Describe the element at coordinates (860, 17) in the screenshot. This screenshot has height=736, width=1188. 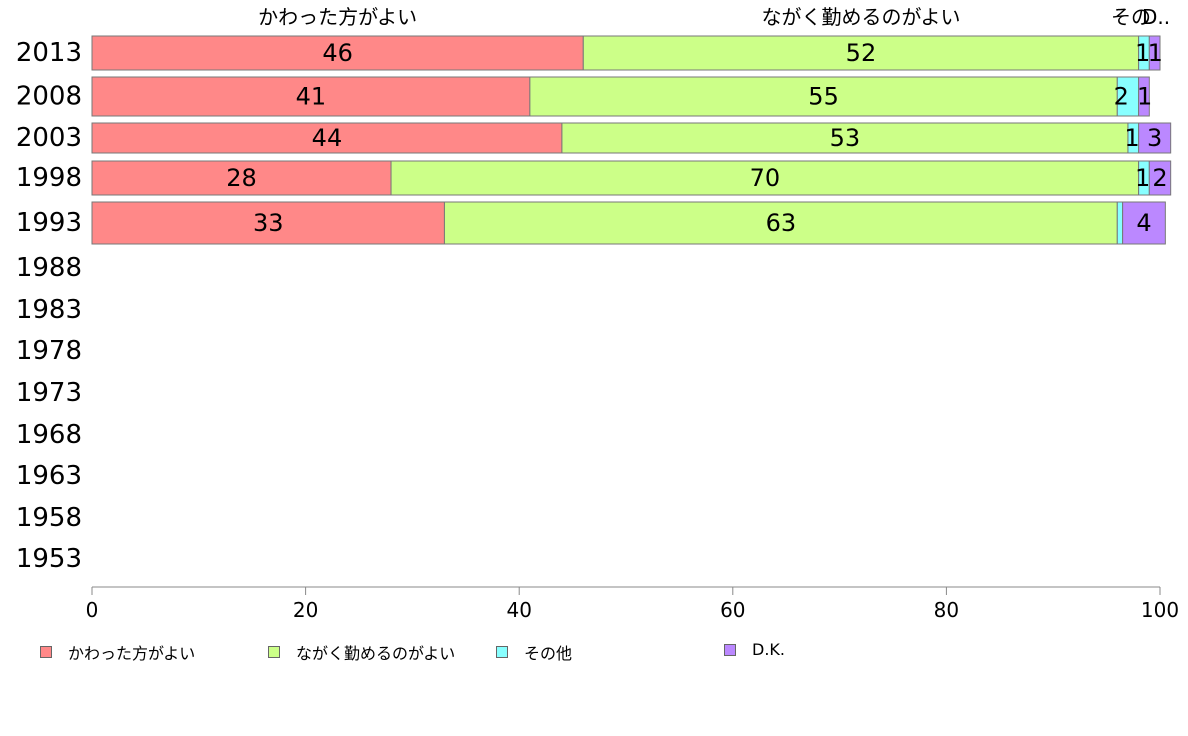
I see `top-label: ながく勤めるのがよい` at that location.